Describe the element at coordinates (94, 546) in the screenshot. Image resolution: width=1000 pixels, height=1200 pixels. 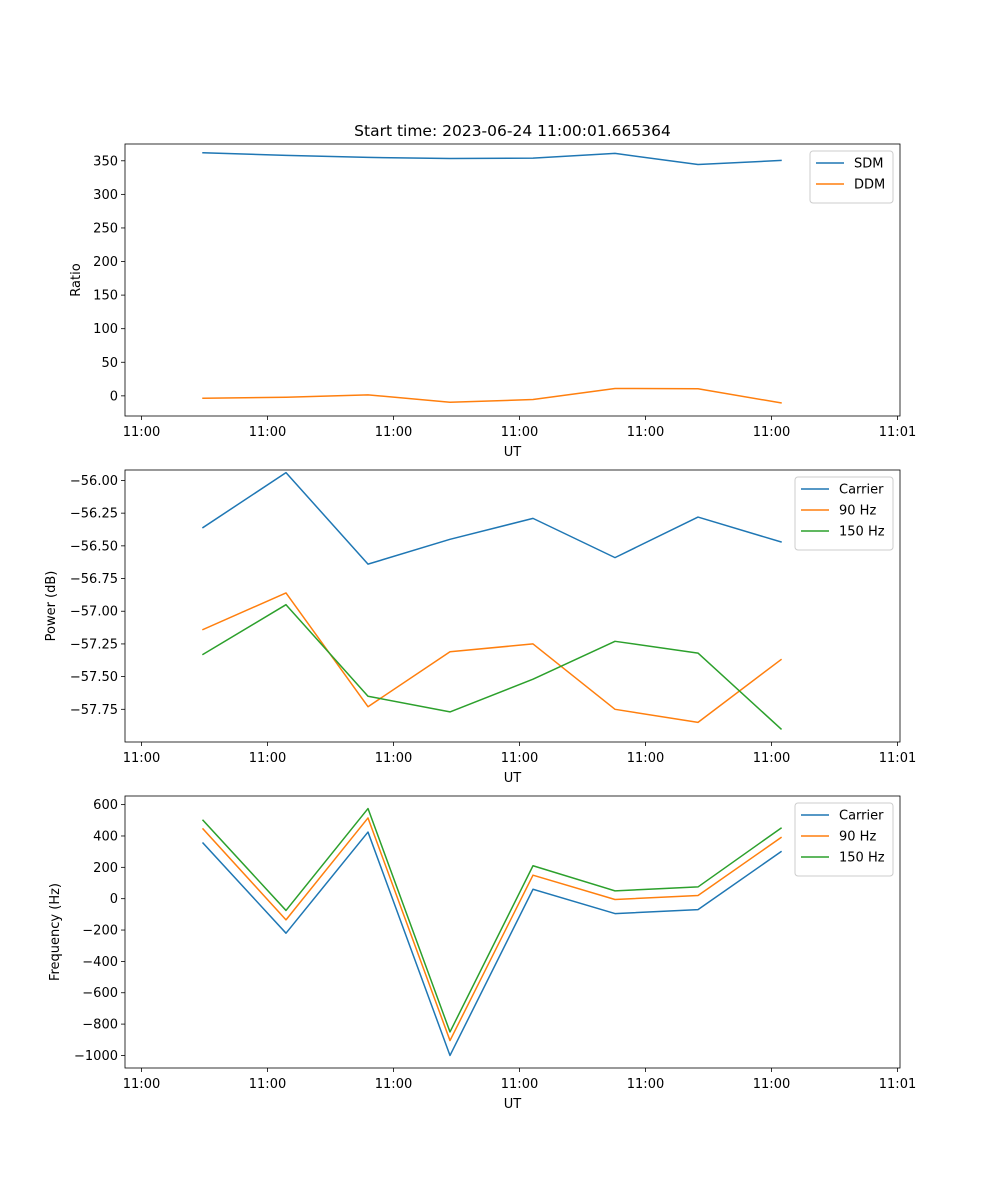
I see `y-tick-label: −56.50` at that location.